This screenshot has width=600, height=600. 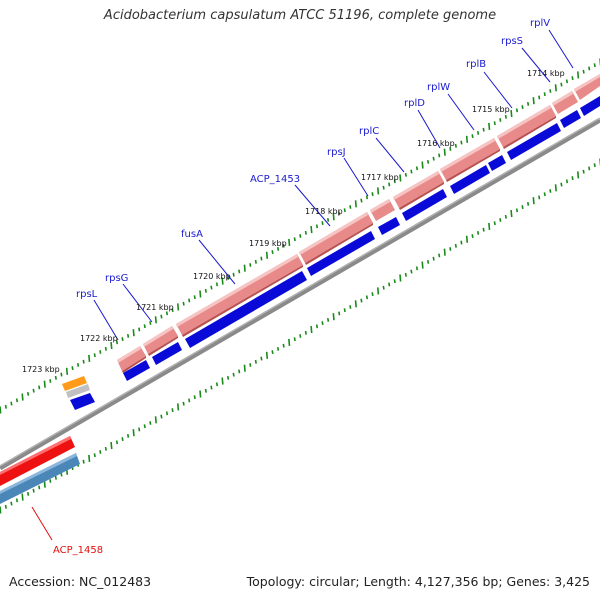 What do you see at coordinates (37, 461) in the screenshot?
I see `red-gene` at bounding box center [37, 461].